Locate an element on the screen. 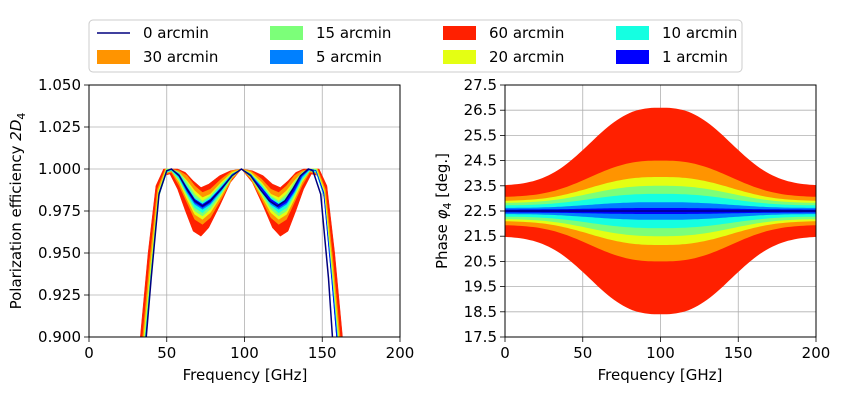 This screenshot has height=400, width=850. legend-label-5-arcmin: 5 arcmin is located at coordinates (349, 57).